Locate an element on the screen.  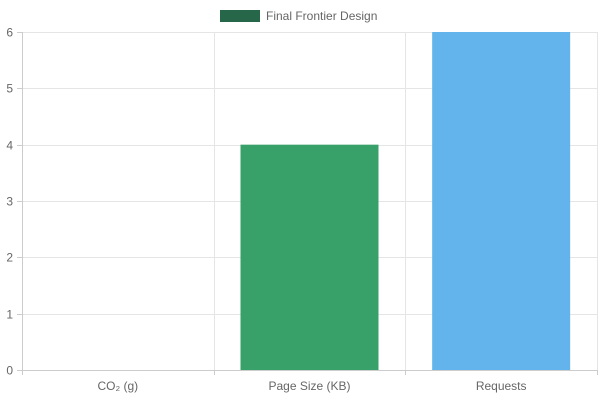
y-tick-label: 5 is located at coordinates (9, 89).